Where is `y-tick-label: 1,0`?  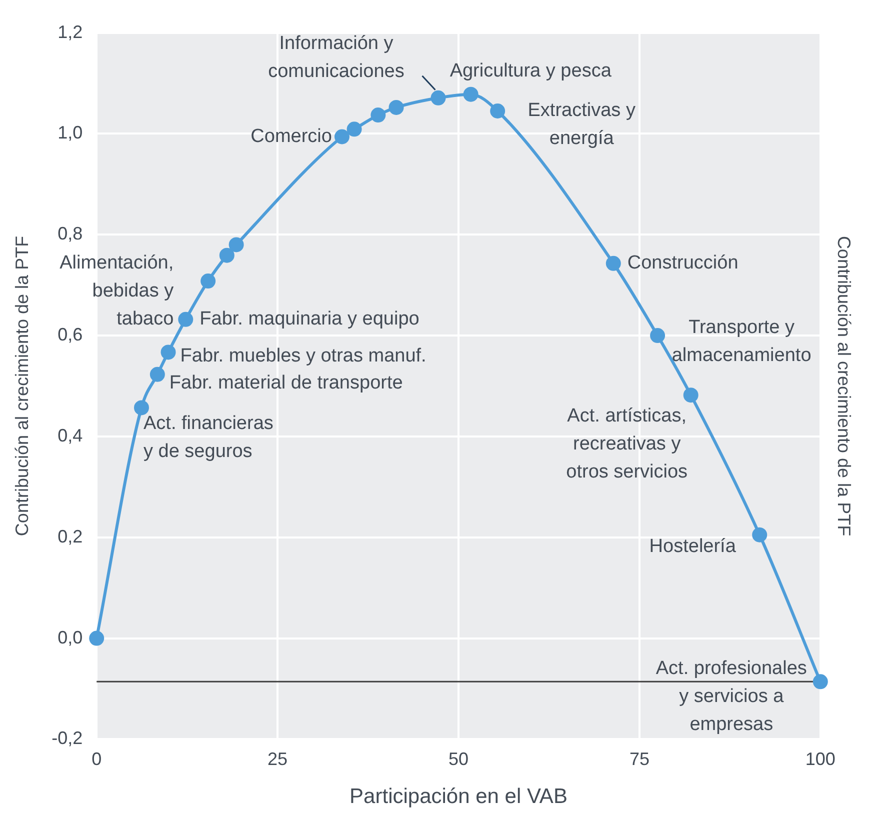
y-tick-label: 1,0 is located at coordinates (70, 132).